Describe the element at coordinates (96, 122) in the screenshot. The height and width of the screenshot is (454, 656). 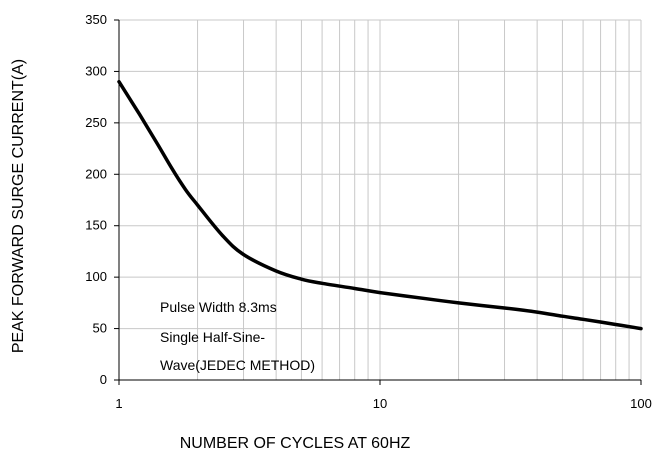
I see `y-tick-label: 250` at that location.